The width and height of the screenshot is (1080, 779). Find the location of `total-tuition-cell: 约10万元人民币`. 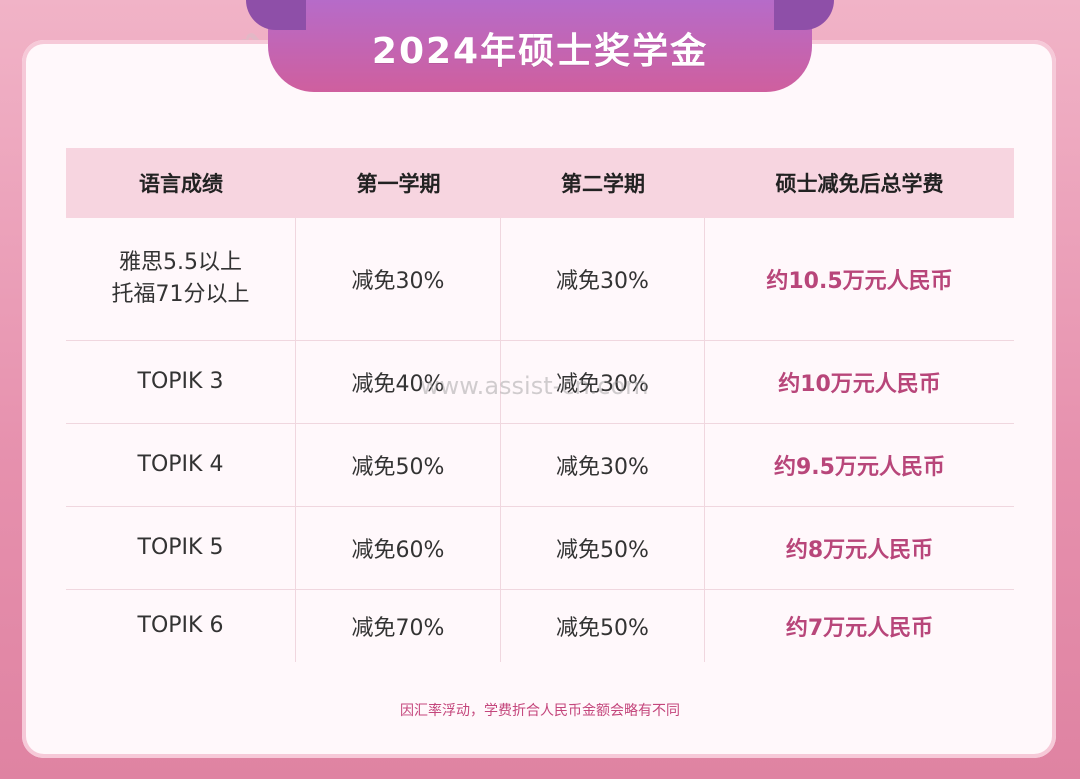

total-tuition-cell: 约10万元人民币 is located at coordinates (859, 384).